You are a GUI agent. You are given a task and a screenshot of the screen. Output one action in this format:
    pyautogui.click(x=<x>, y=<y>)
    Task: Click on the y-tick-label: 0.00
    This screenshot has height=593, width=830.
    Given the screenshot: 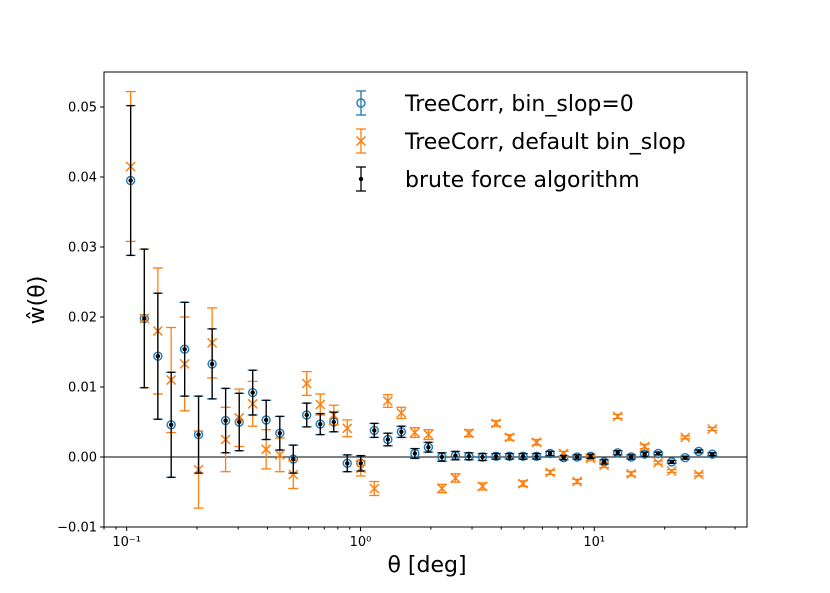 What is the action you would take?
    pyautogui.click(x=82, y=458)
    